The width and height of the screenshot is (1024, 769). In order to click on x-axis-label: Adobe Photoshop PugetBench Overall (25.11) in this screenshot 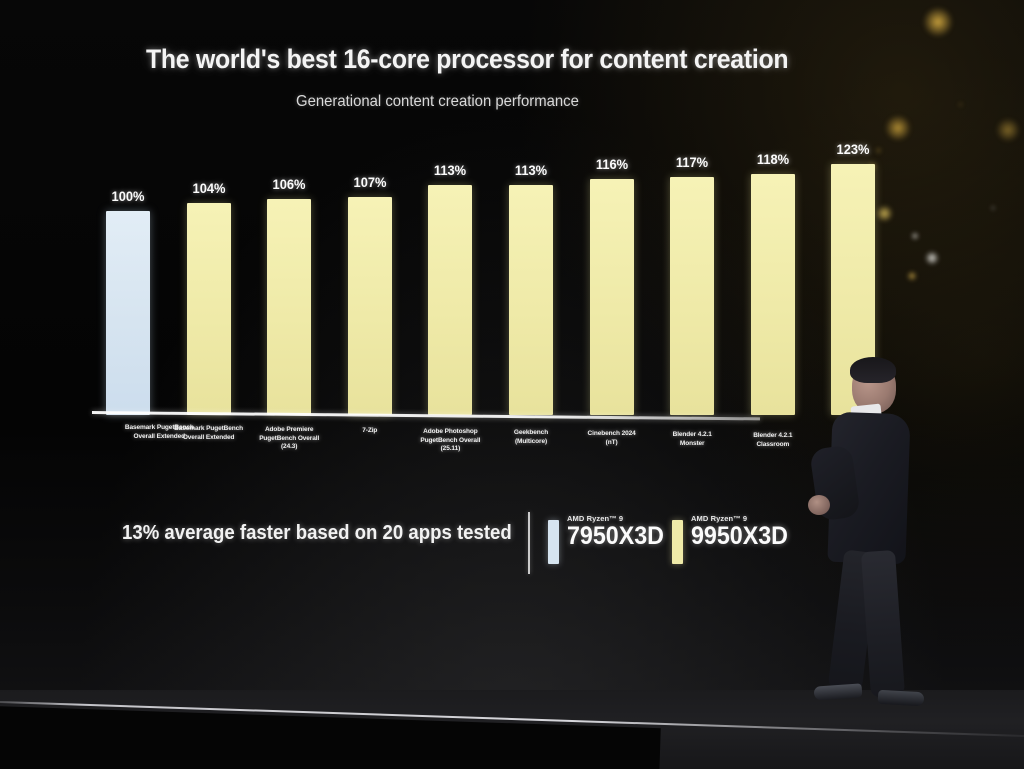, I will do `click(450, 441)`.